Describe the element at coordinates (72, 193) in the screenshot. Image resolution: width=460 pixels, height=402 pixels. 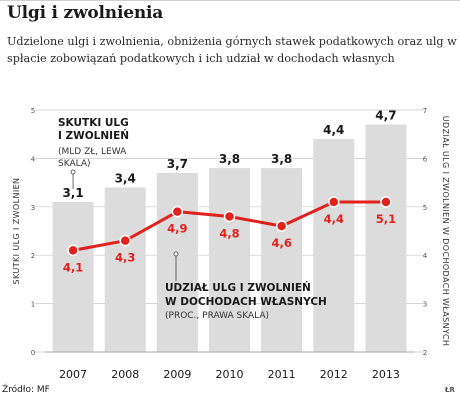
I see `bar-value-label: 3,1` at that location.